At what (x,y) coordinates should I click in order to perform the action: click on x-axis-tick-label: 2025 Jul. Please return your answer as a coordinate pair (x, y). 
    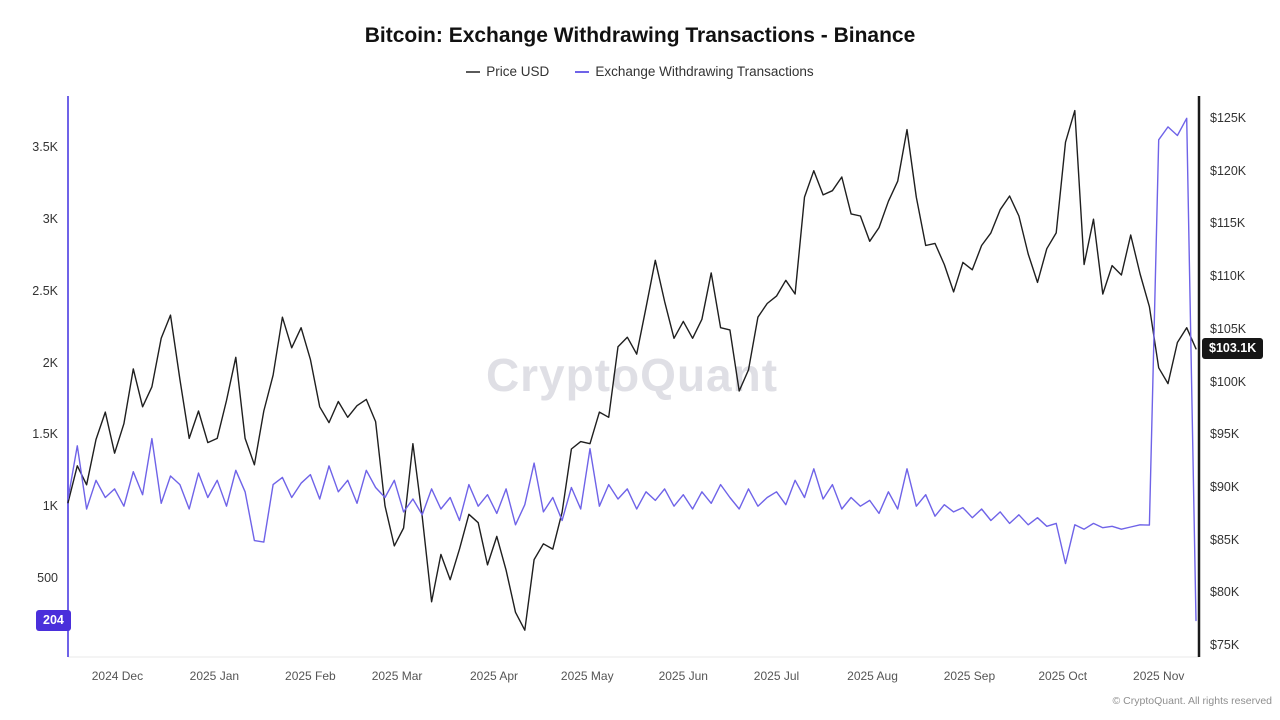
    Looking at the image, I should click on (776, 676).